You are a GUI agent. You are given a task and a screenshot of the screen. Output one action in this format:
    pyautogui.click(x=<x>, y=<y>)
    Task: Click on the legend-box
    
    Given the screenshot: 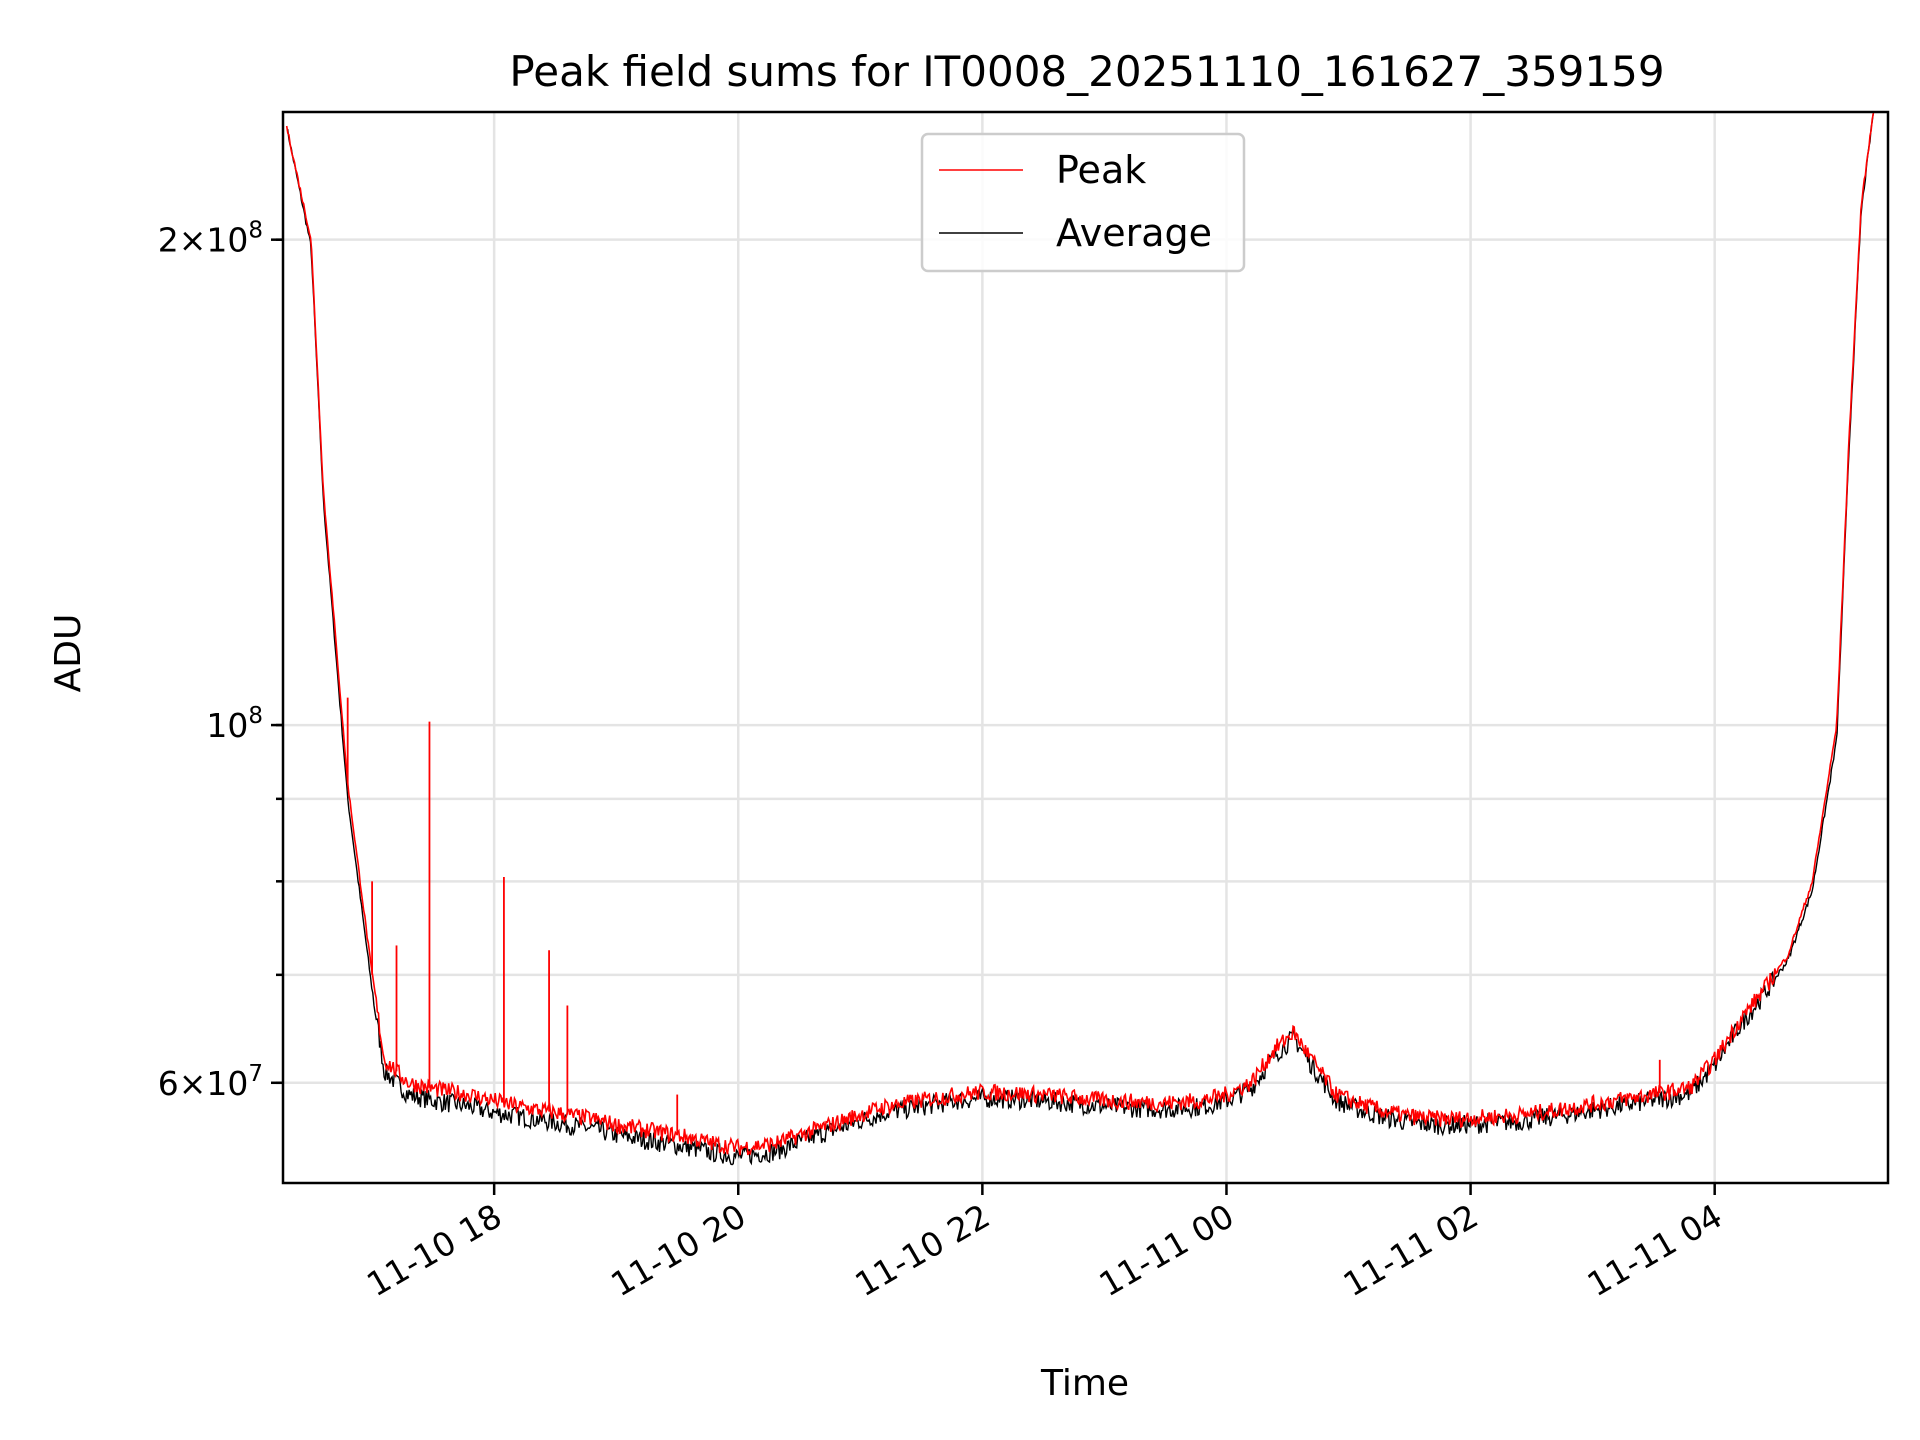 What is the action you would take?
    pyautogui.click(x=1083, y=202)
    